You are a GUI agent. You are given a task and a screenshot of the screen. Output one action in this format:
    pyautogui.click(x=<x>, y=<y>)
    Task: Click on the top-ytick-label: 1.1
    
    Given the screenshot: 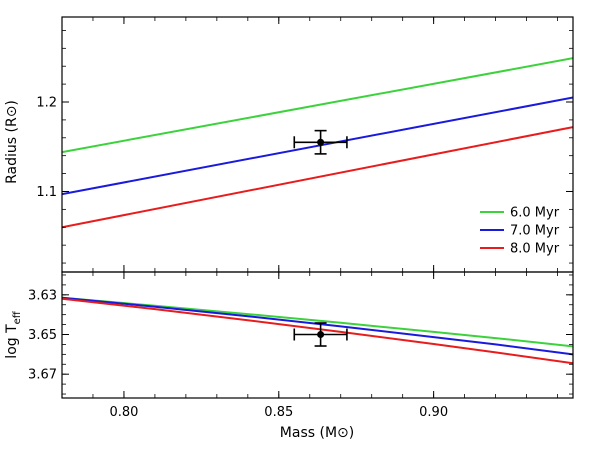 What is the action you would take?
    pyautogui.click(x=46, y=192)
    